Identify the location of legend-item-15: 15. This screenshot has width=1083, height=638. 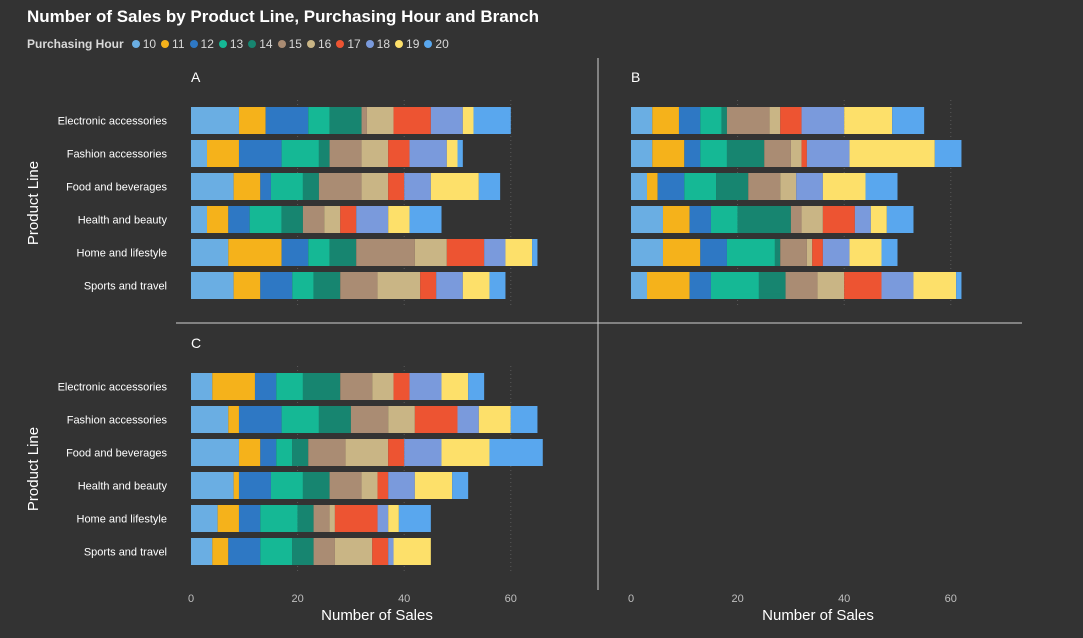
(289, 44).